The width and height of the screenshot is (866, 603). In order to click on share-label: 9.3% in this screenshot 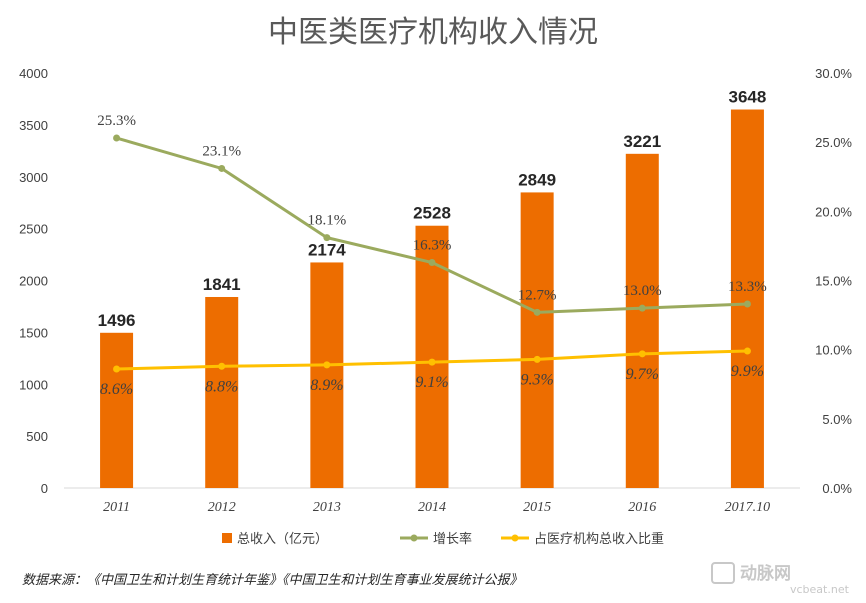, I will do `click(536, 379)`.